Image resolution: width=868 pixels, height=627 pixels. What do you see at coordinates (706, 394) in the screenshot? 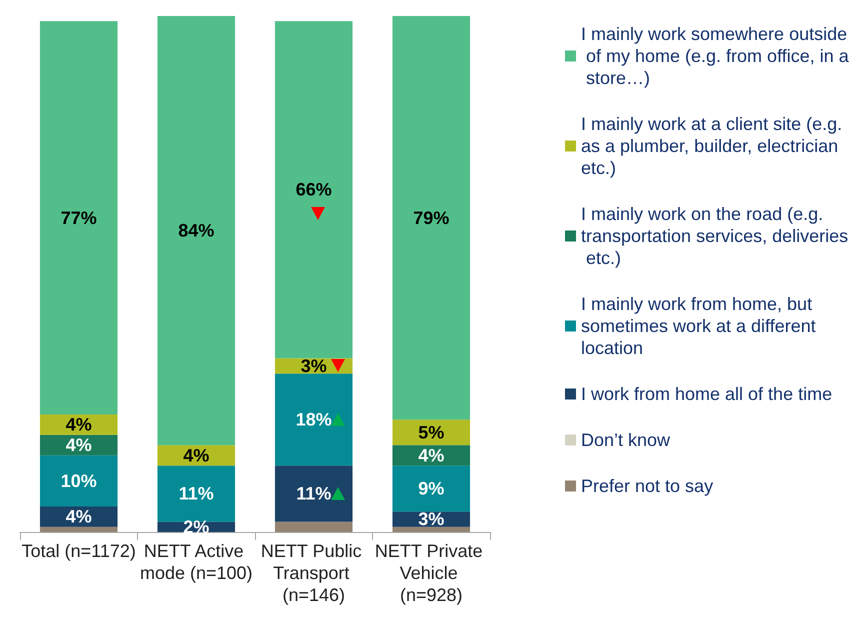
I see `legend-label: I work from home all of the time` at bounding box center [706, 394].